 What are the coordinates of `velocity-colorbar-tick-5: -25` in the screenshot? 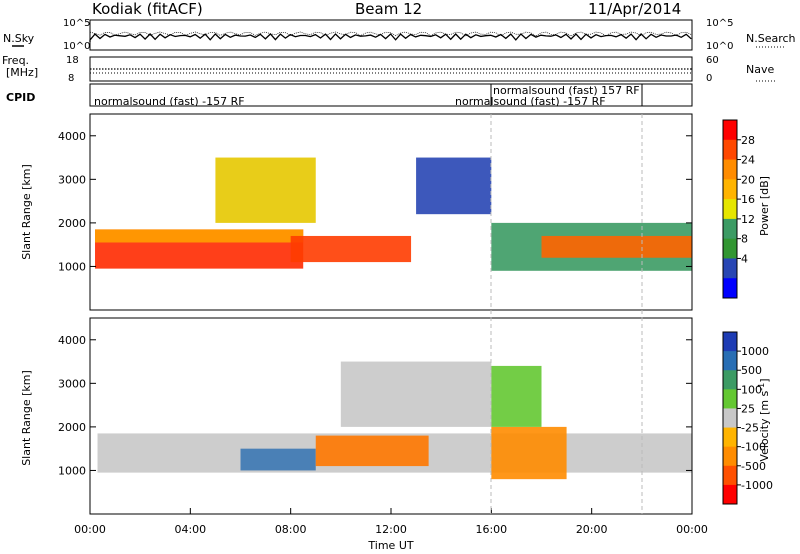 It's located at (750, 428).